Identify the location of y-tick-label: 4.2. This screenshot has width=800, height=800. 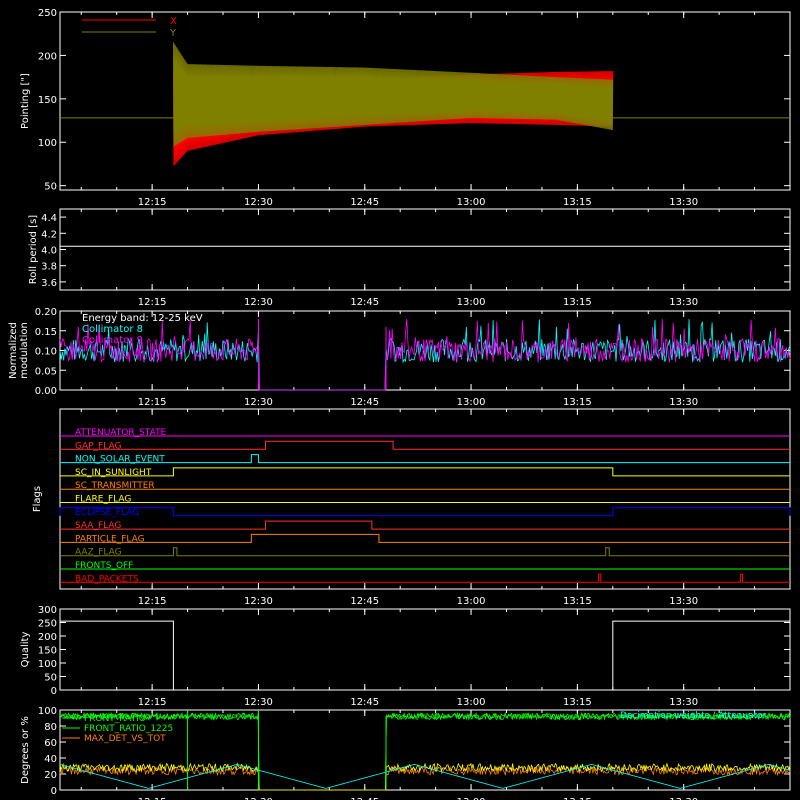
(49, 234).